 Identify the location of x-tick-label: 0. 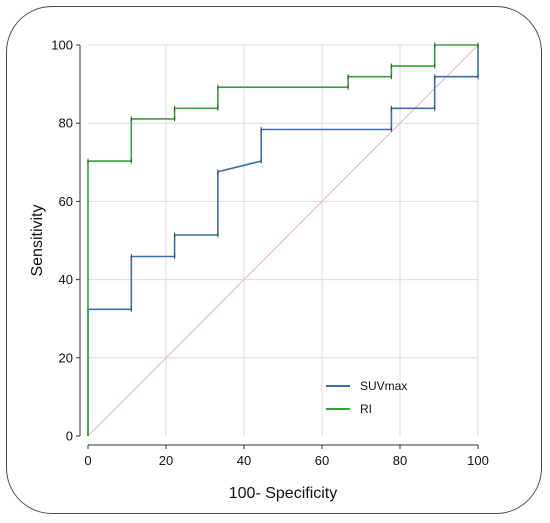
(87, 460).